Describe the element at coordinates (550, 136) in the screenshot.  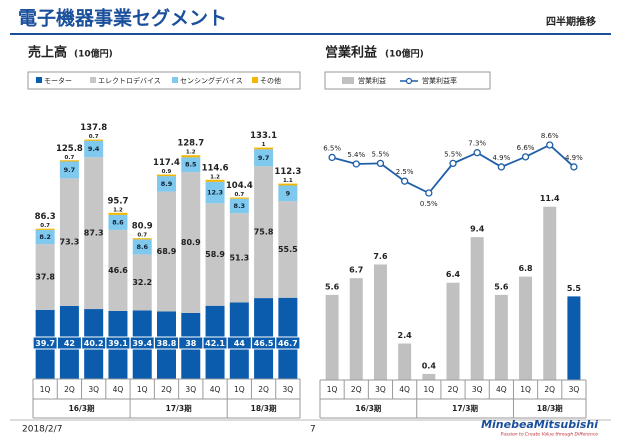
I see `value-label: 8.6%` at that location.